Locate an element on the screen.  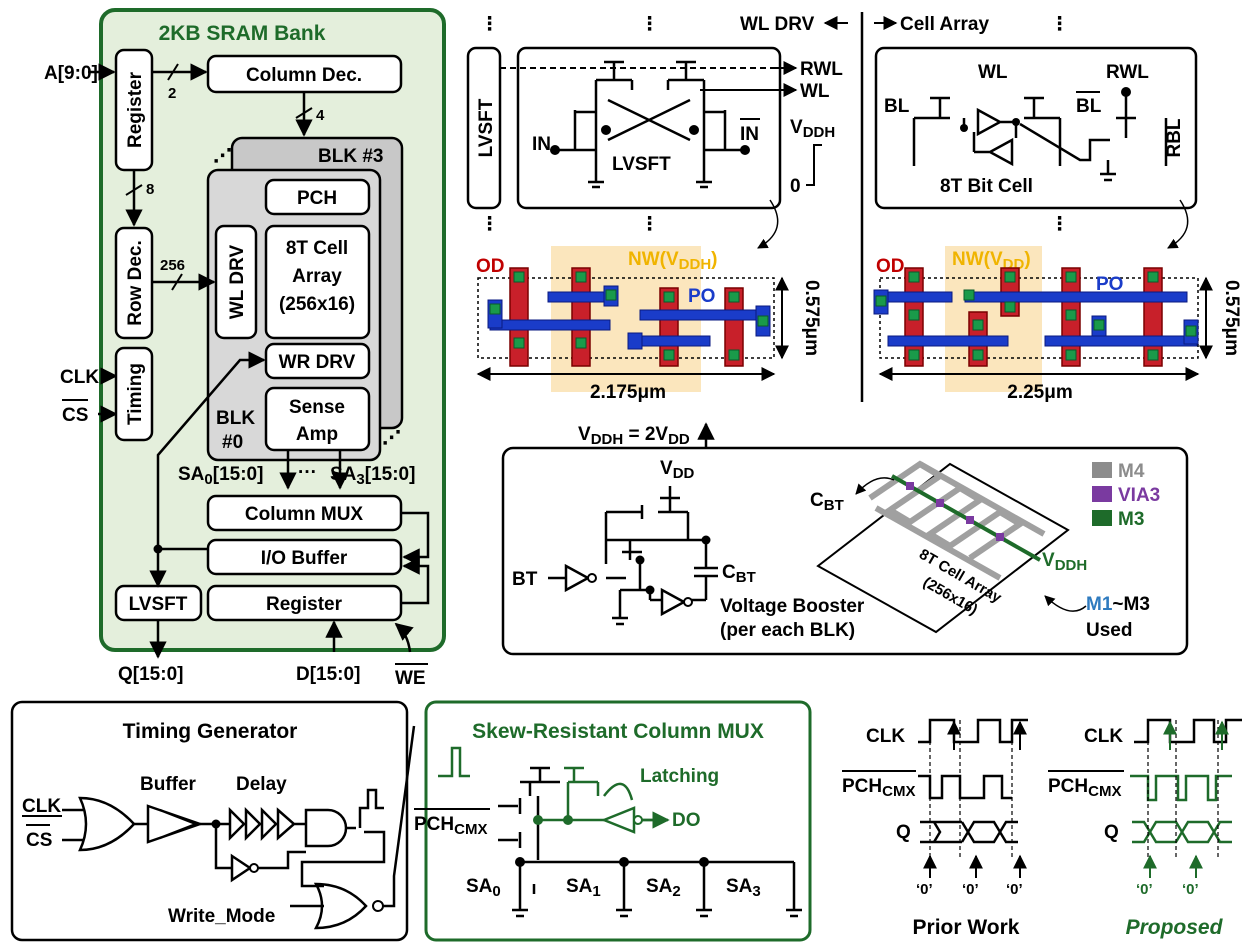
sa1-label: SA1 is located at coordinates (583, 888).